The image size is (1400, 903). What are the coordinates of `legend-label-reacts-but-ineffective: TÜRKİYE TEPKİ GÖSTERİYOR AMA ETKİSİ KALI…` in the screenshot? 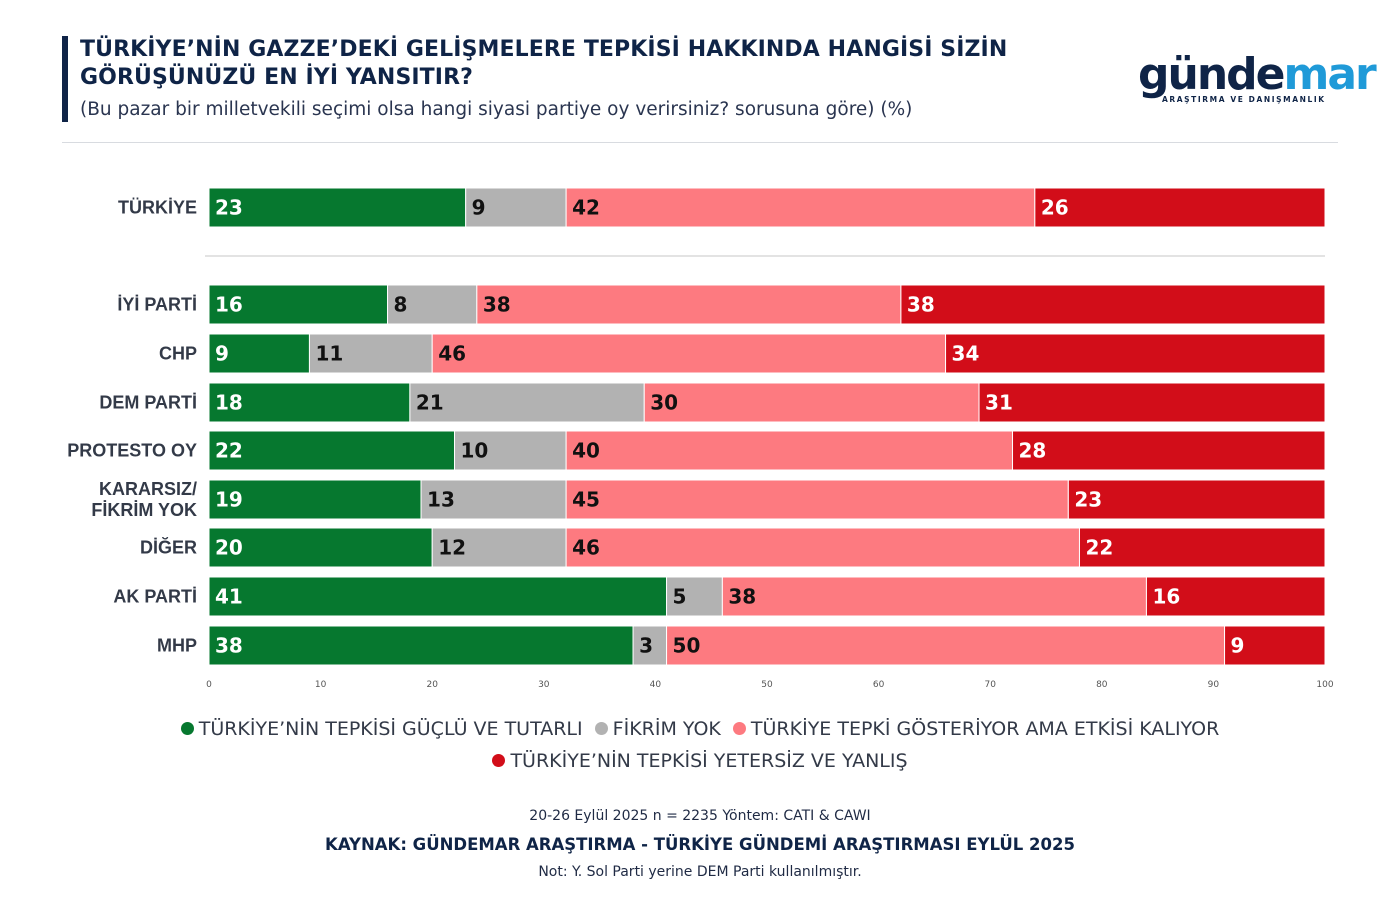 It's located at (985, 729).